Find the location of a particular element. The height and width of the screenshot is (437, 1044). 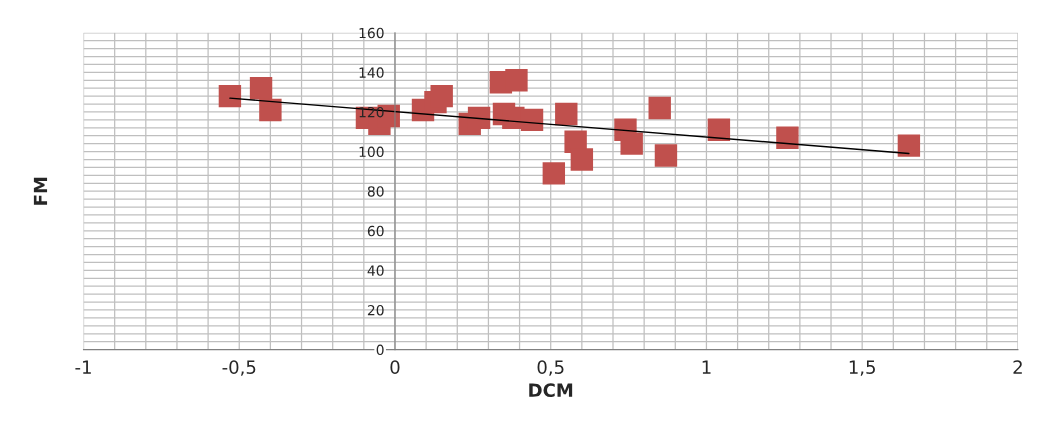

y-axis-title: FM is located at coordinates (40, 191).